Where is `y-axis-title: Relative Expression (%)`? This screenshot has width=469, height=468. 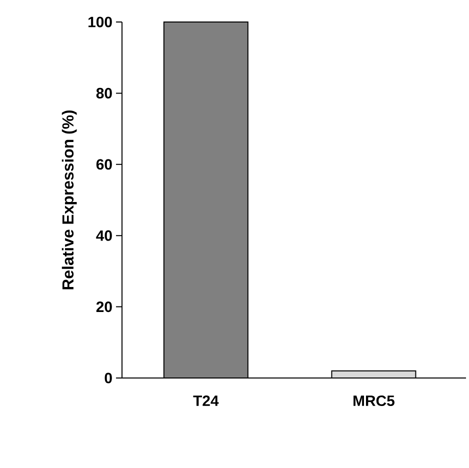
y-axis-title: Relative Expression (%) is located at coordinates (69, 200).